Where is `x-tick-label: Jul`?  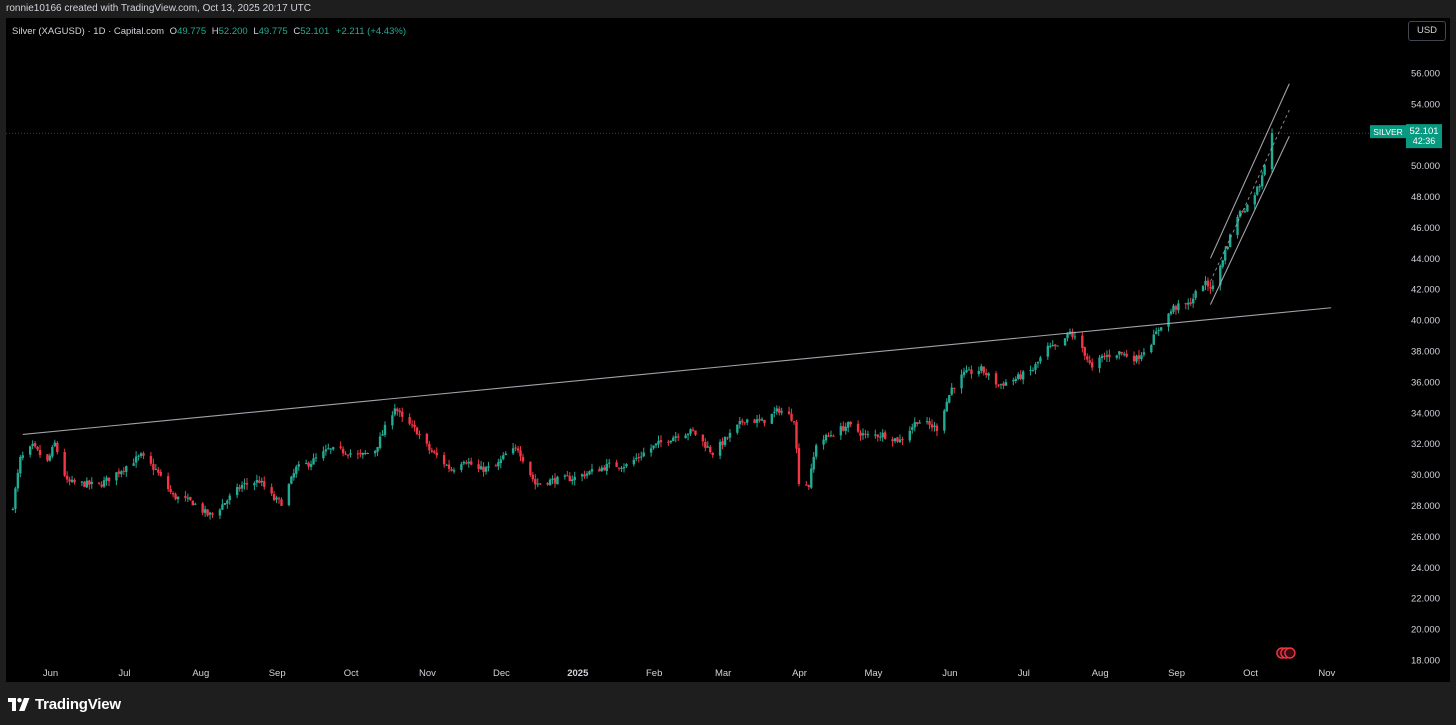
x-tick-label: Jul is located at coordinates (124, 673).